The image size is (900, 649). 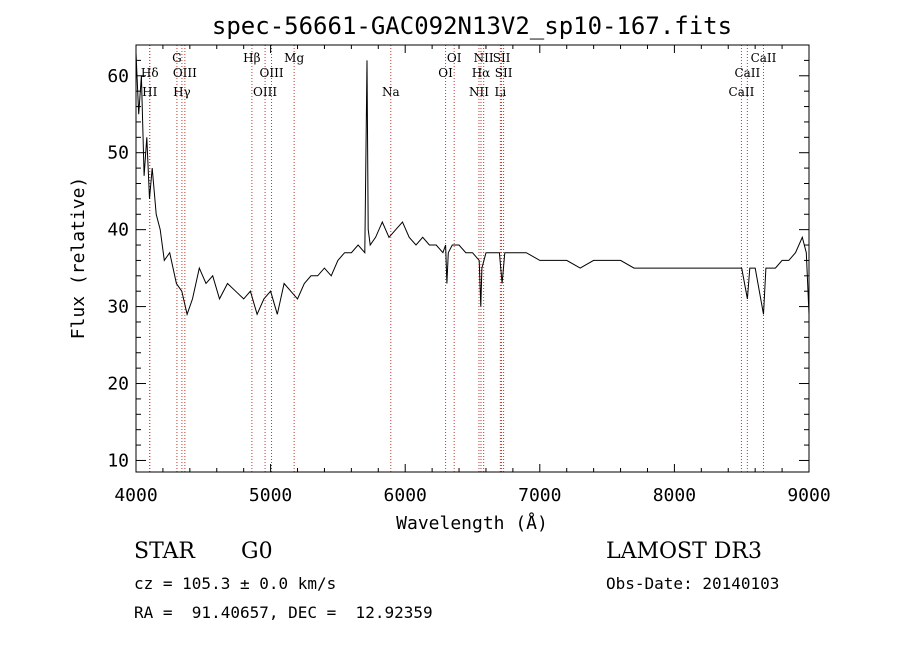 I want to click on x-tick-label: 6000, so click(x=405, y=495).